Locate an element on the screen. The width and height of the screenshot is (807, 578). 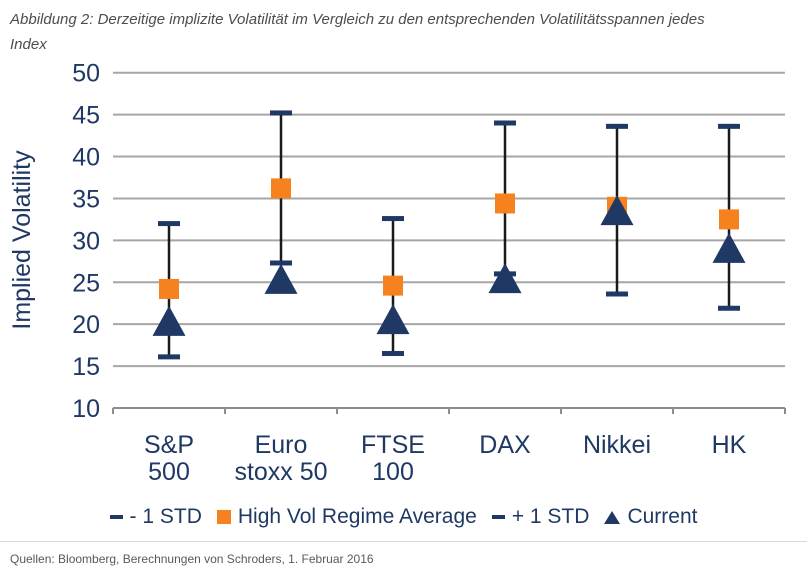
y-tick-label: 45 is located at coordinates (86, 116).